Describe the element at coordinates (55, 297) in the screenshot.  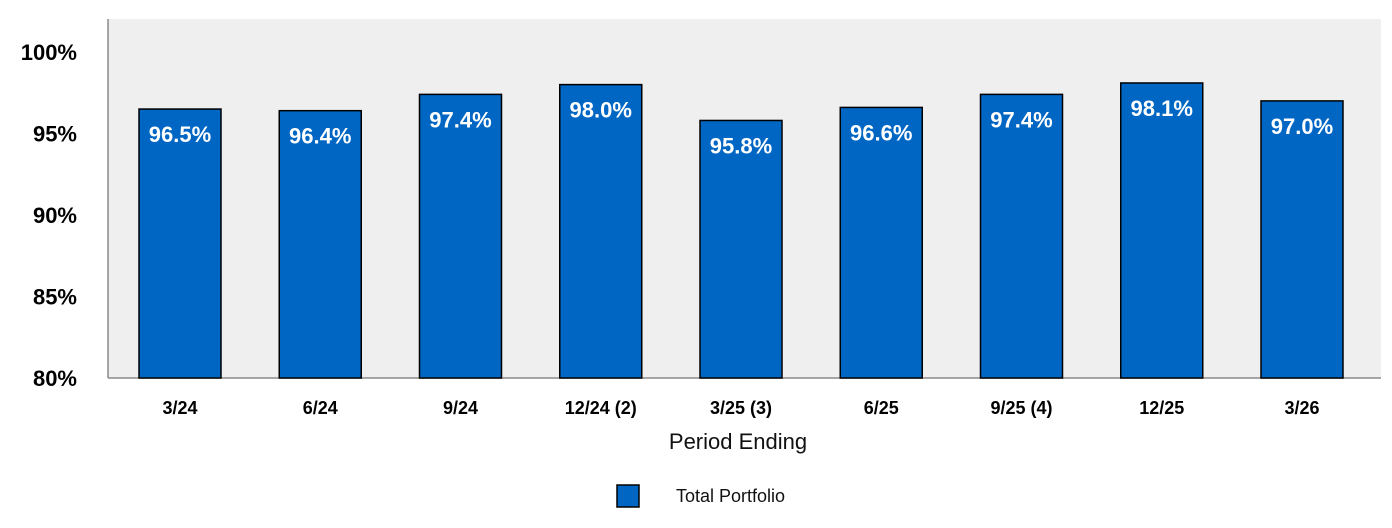
I see `y-tick-label-85: 85%` at that location.